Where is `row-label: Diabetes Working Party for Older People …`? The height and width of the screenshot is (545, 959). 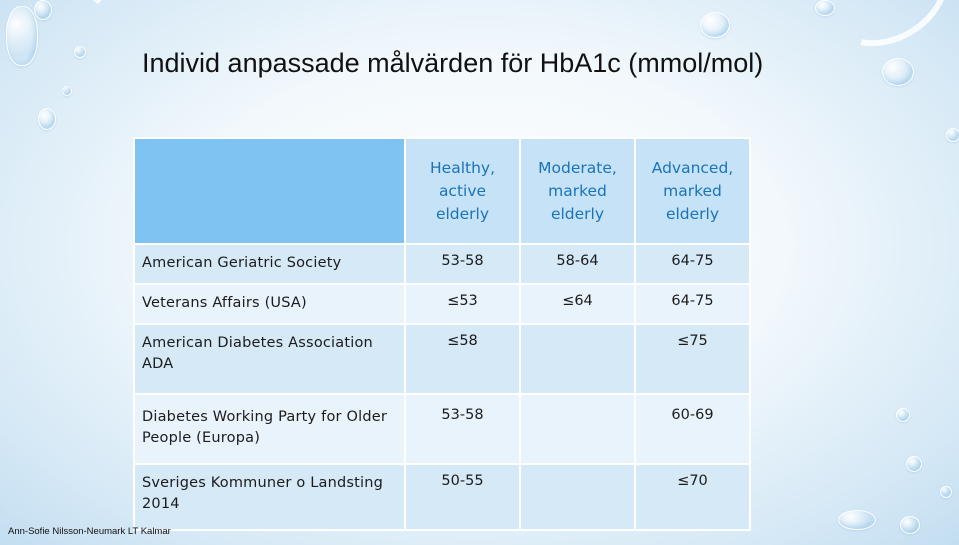
row-label: Diabetes Working Party for Older People … is located at coordinates (269, 429).